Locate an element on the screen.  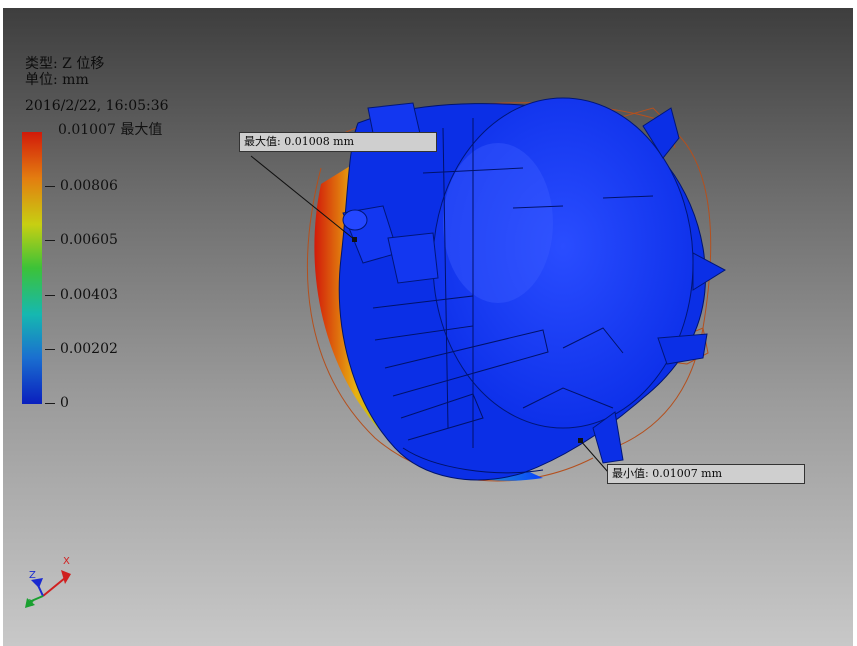
axis-z-label: Z is located at coordinates (32, 575).